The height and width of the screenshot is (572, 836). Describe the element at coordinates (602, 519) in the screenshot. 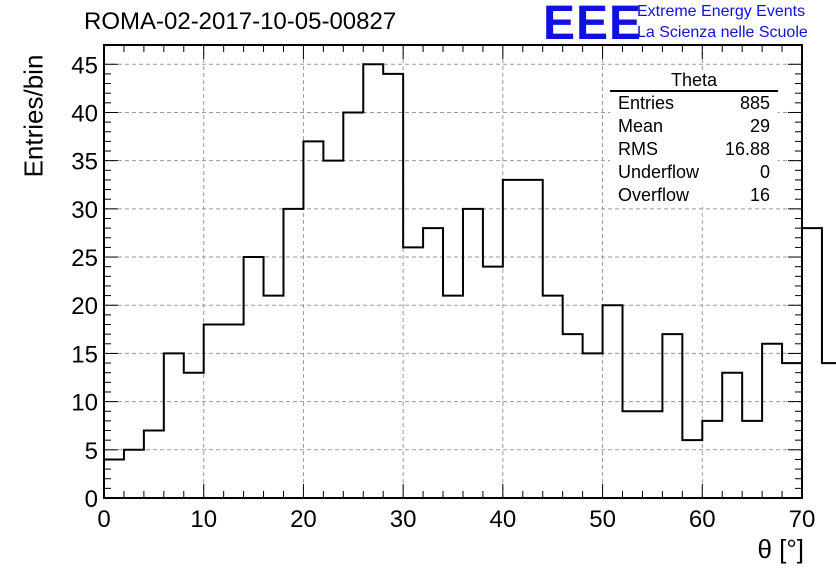

I see `x-tick-label: 50` at that location.